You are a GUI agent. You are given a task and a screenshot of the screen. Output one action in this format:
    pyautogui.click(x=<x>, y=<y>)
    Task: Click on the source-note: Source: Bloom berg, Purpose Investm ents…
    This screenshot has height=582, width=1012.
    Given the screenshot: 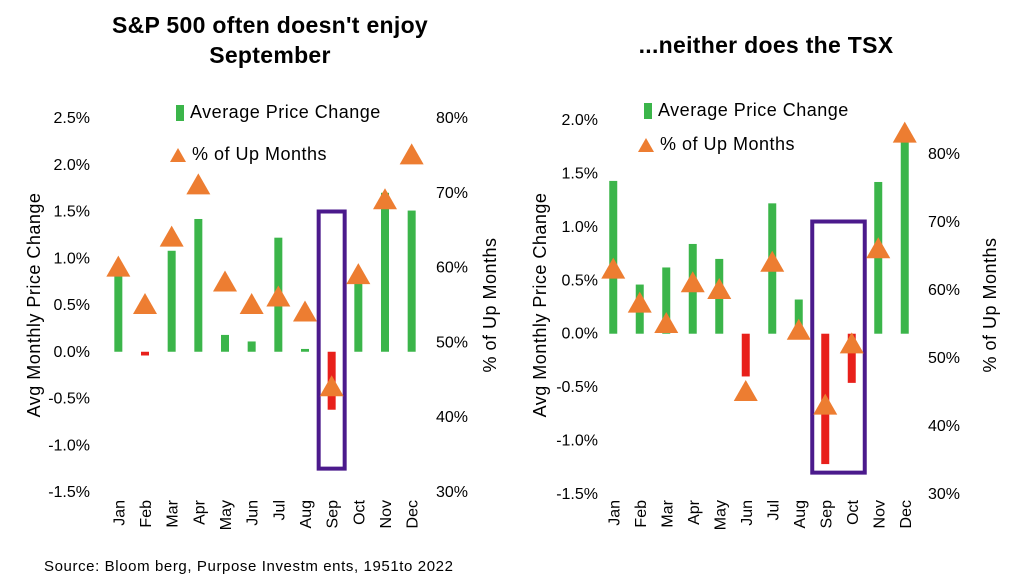 What is the action you would take?
    pyautogui.click(x=249, y=566)
    